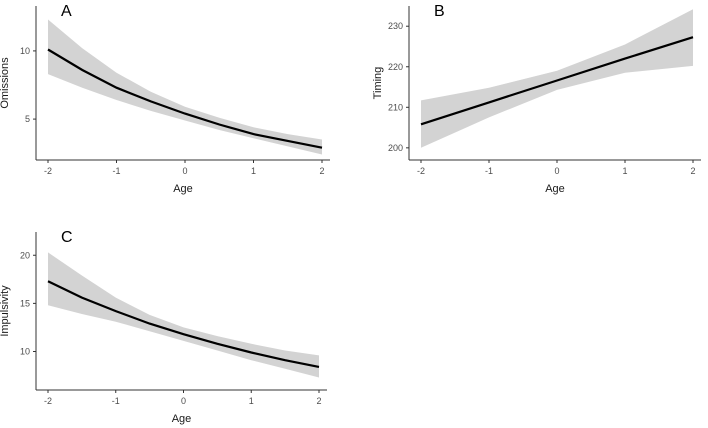  What do you see at coordinates (182, 419) in the screenshot?
I see `panel-c-x-axis-title: Age` at bounding box center [182, 419].